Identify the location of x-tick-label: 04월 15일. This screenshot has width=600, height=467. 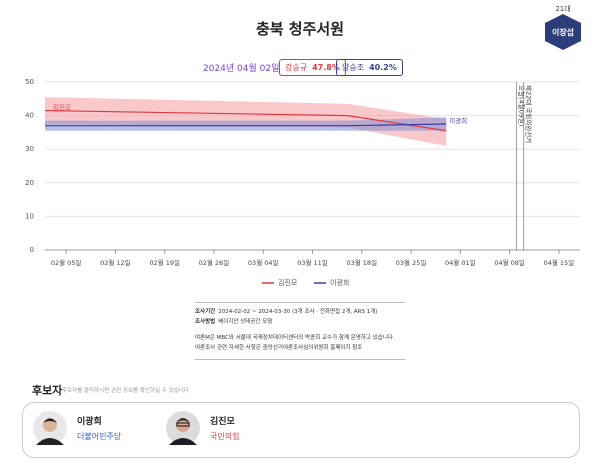
(559, 262).